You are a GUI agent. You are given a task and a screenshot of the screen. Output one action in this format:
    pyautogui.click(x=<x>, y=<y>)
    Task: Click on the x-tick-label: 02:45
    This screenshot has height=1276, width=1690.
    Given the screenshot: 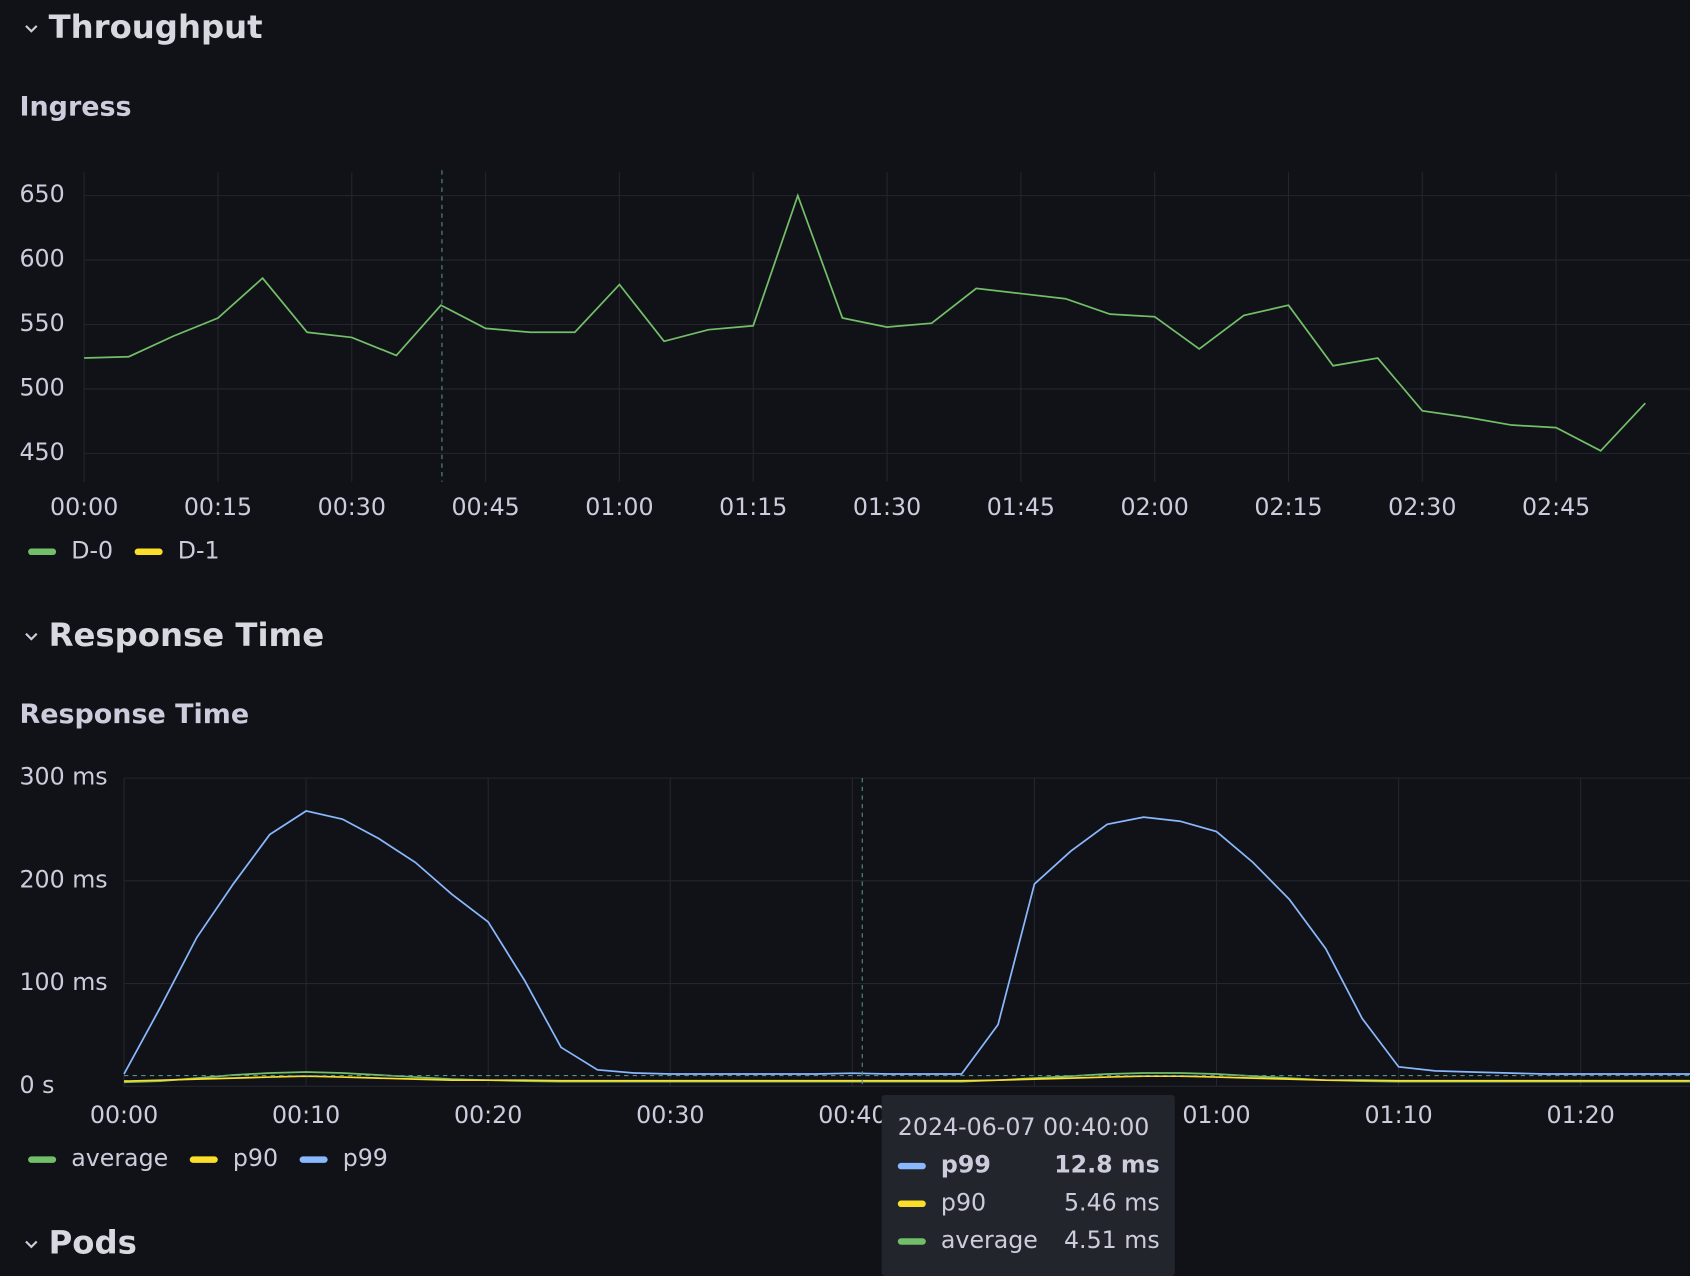 What is the action you would take?
    pyautogui.click(x=1556, y=507)
    